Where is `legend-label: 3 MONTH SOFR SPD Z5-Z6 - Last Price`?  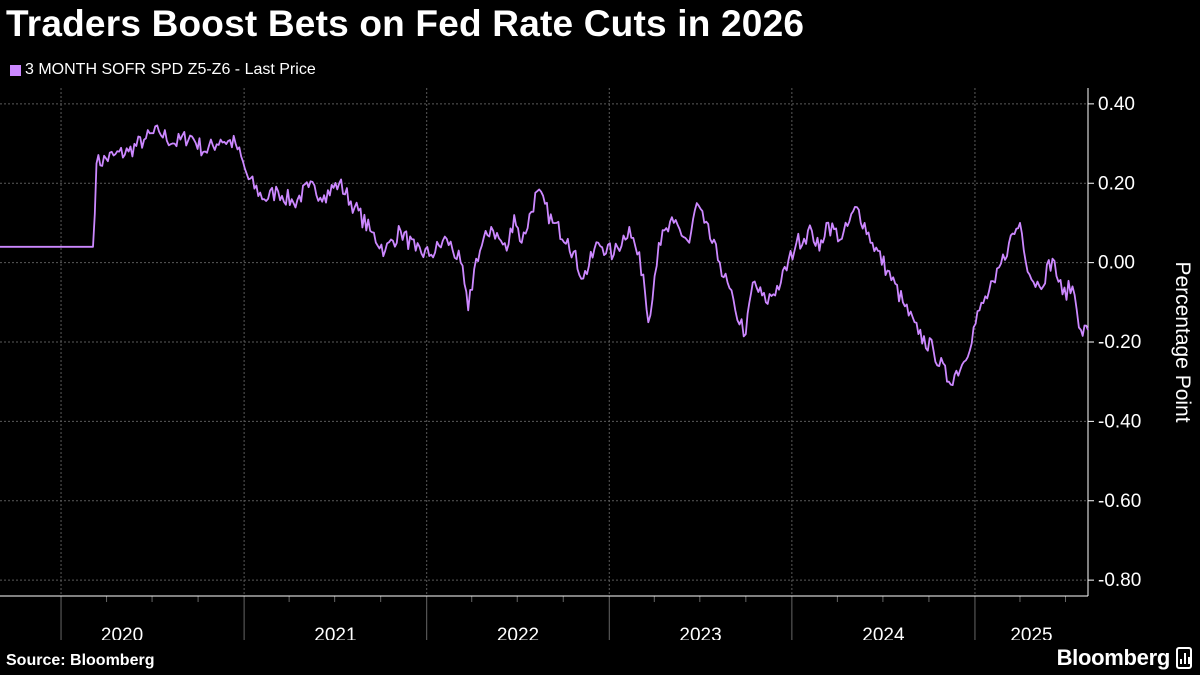 legend-label: 3 MONTH SOFR SPD Z5-Z6 - Last Price is located at coordinates (170, 69).